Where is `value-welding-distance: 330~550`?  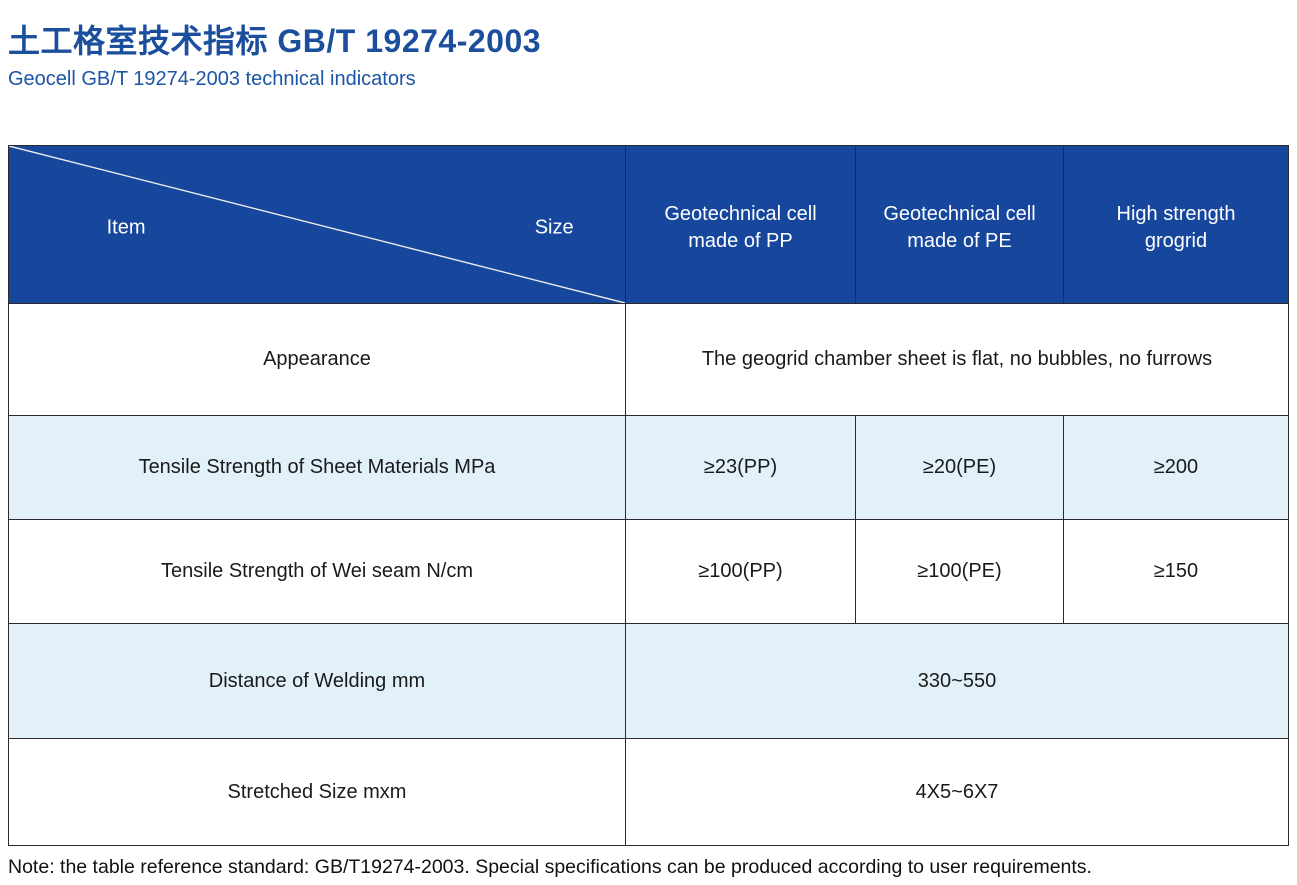 value-welding-distance: 330~550 is located at coordinates (957, 681).